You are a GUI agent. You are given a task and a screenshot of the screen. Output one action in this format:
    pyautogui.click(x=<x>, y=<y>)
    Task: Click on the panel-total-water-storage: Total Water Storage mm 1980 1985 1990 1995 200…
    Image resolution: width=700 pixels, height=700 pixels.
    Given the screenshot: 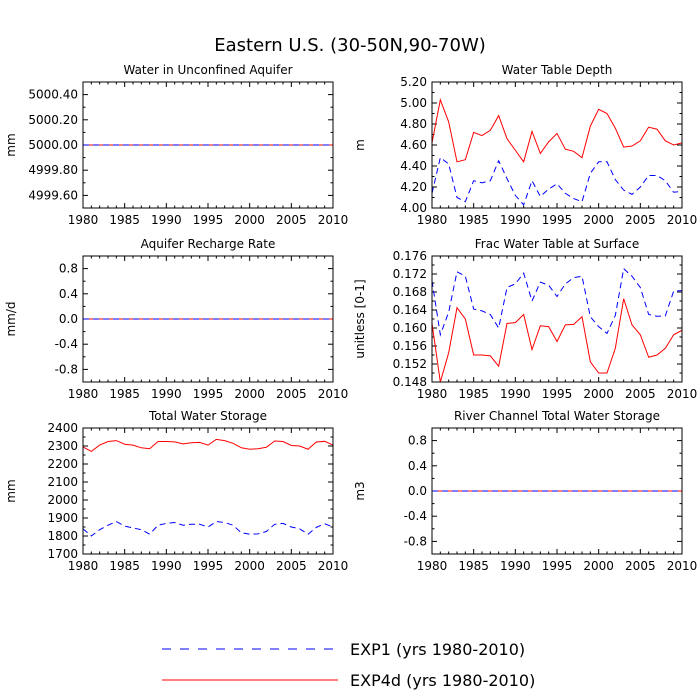 What is the action you would take?
    pyautogui.click(x=176, y=491)
    